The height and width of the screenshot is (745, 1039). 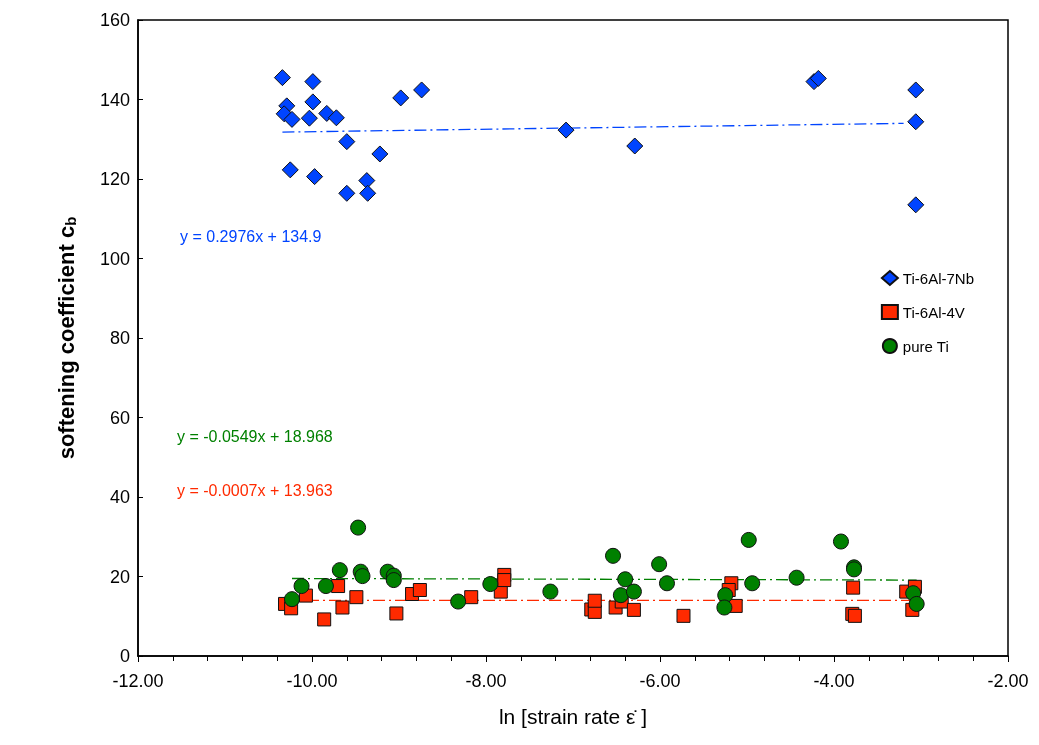 I want to click on annotation: y = -0.0549x + 18.968, so click(x=255, y=436).